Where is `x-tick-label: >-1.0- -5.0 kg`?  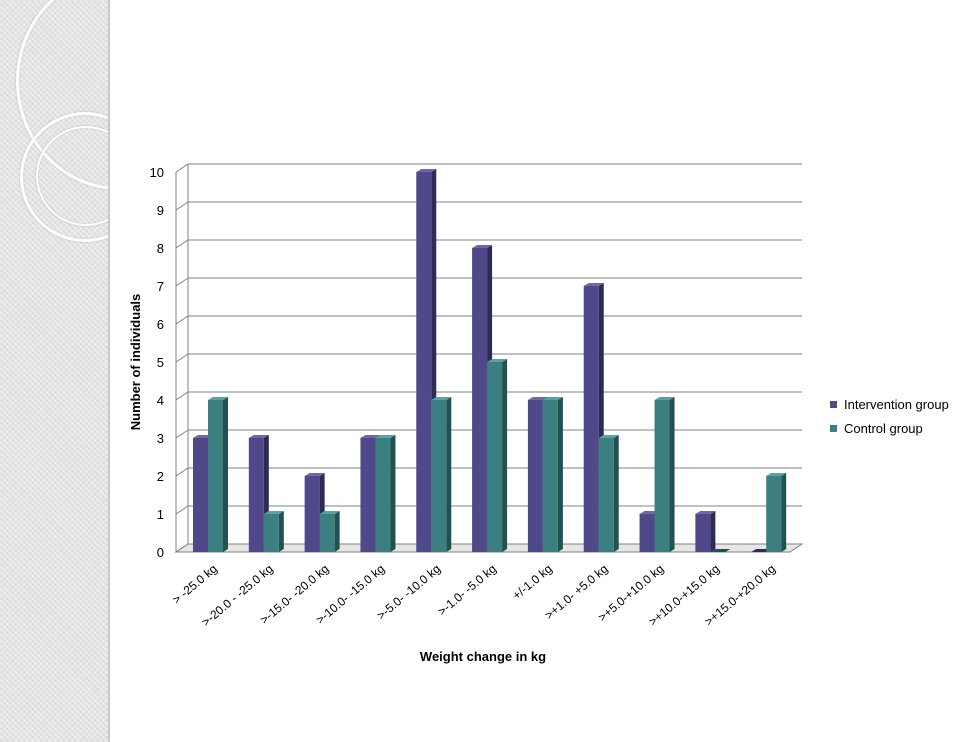 x-tick-label: >-1.0- -5.0 kg is located at coordinates (467, 590).